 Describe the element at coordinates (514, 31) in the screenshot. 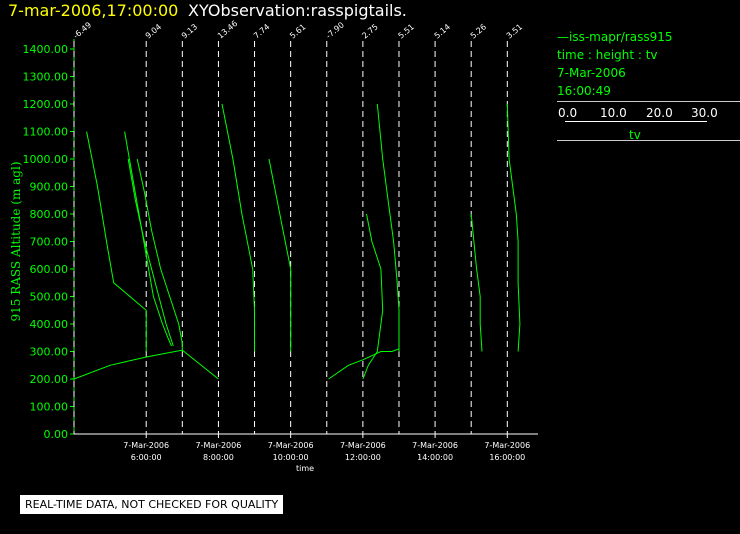

I see `profile-label: 3.51` at that location.